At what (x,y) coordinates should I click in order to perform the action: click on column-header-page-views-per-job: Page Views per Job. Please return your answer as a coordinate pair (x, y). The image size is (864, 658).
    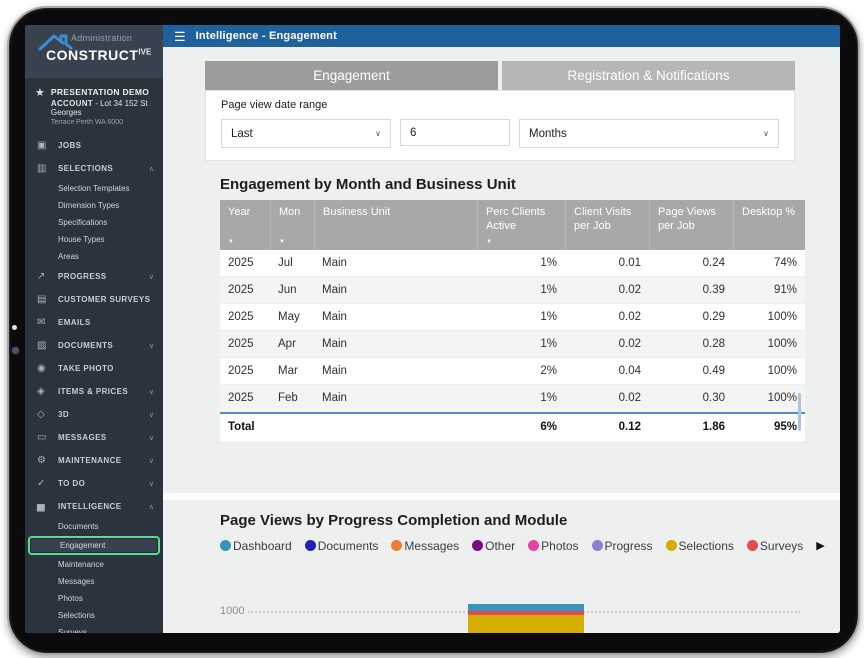
    Looking at the image, I should click on (691, 225).